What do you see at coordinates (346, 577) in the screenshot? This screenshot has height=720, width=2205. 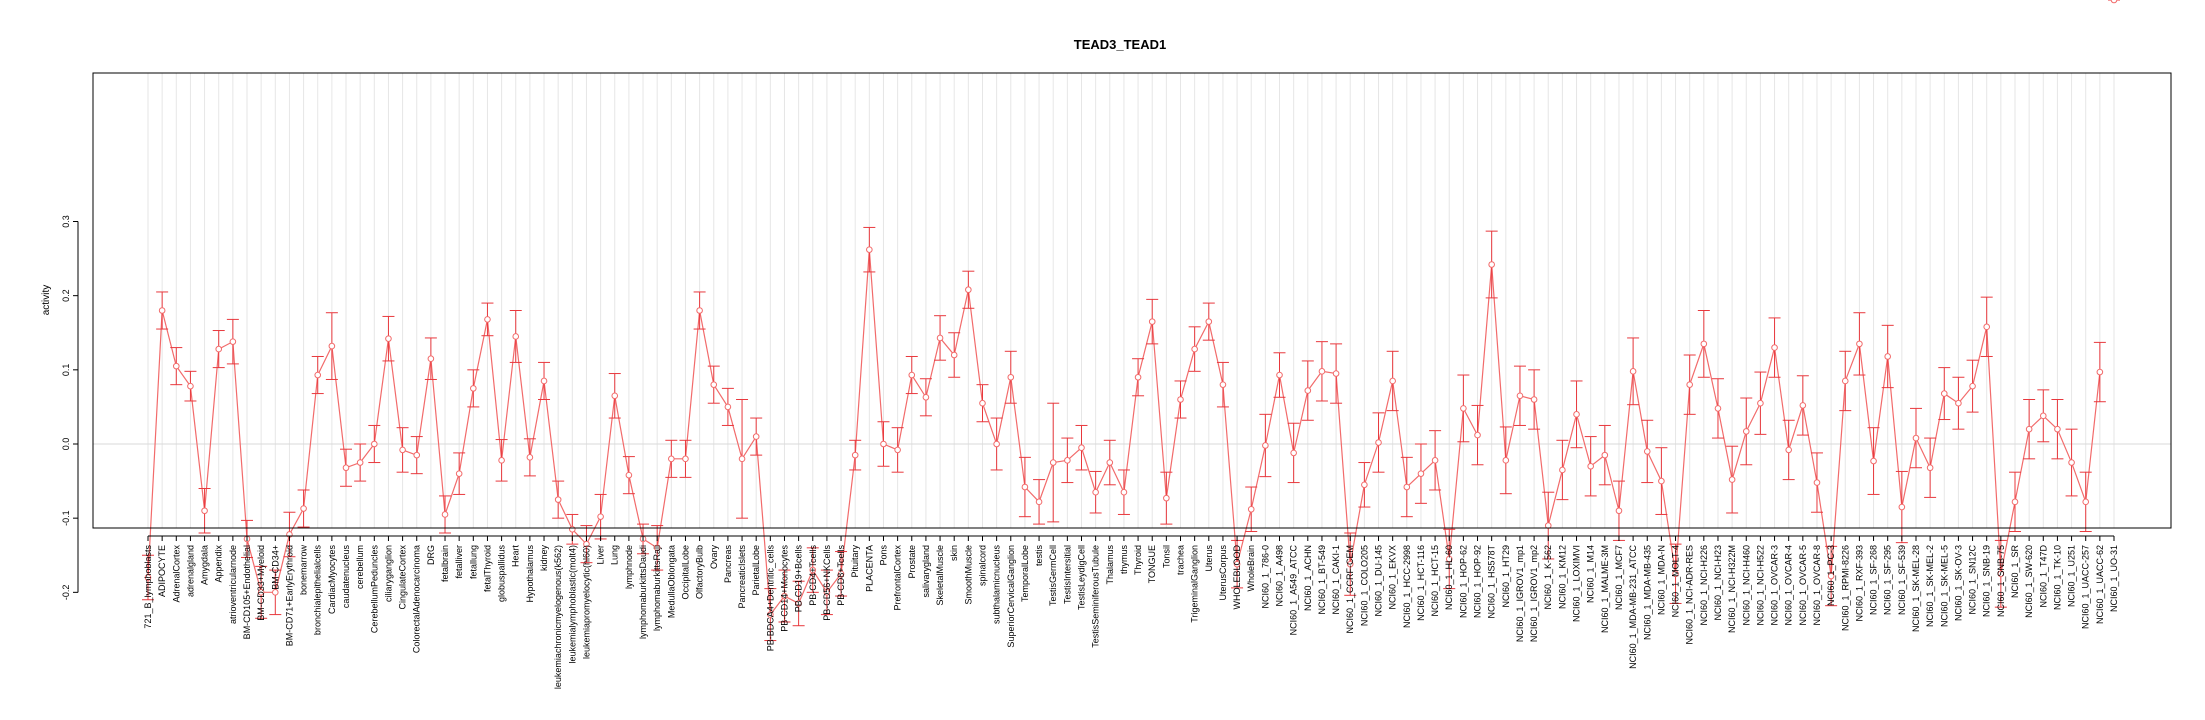 I see `x-tick-label: caudatenucleus` at bounding box center [346, 577].